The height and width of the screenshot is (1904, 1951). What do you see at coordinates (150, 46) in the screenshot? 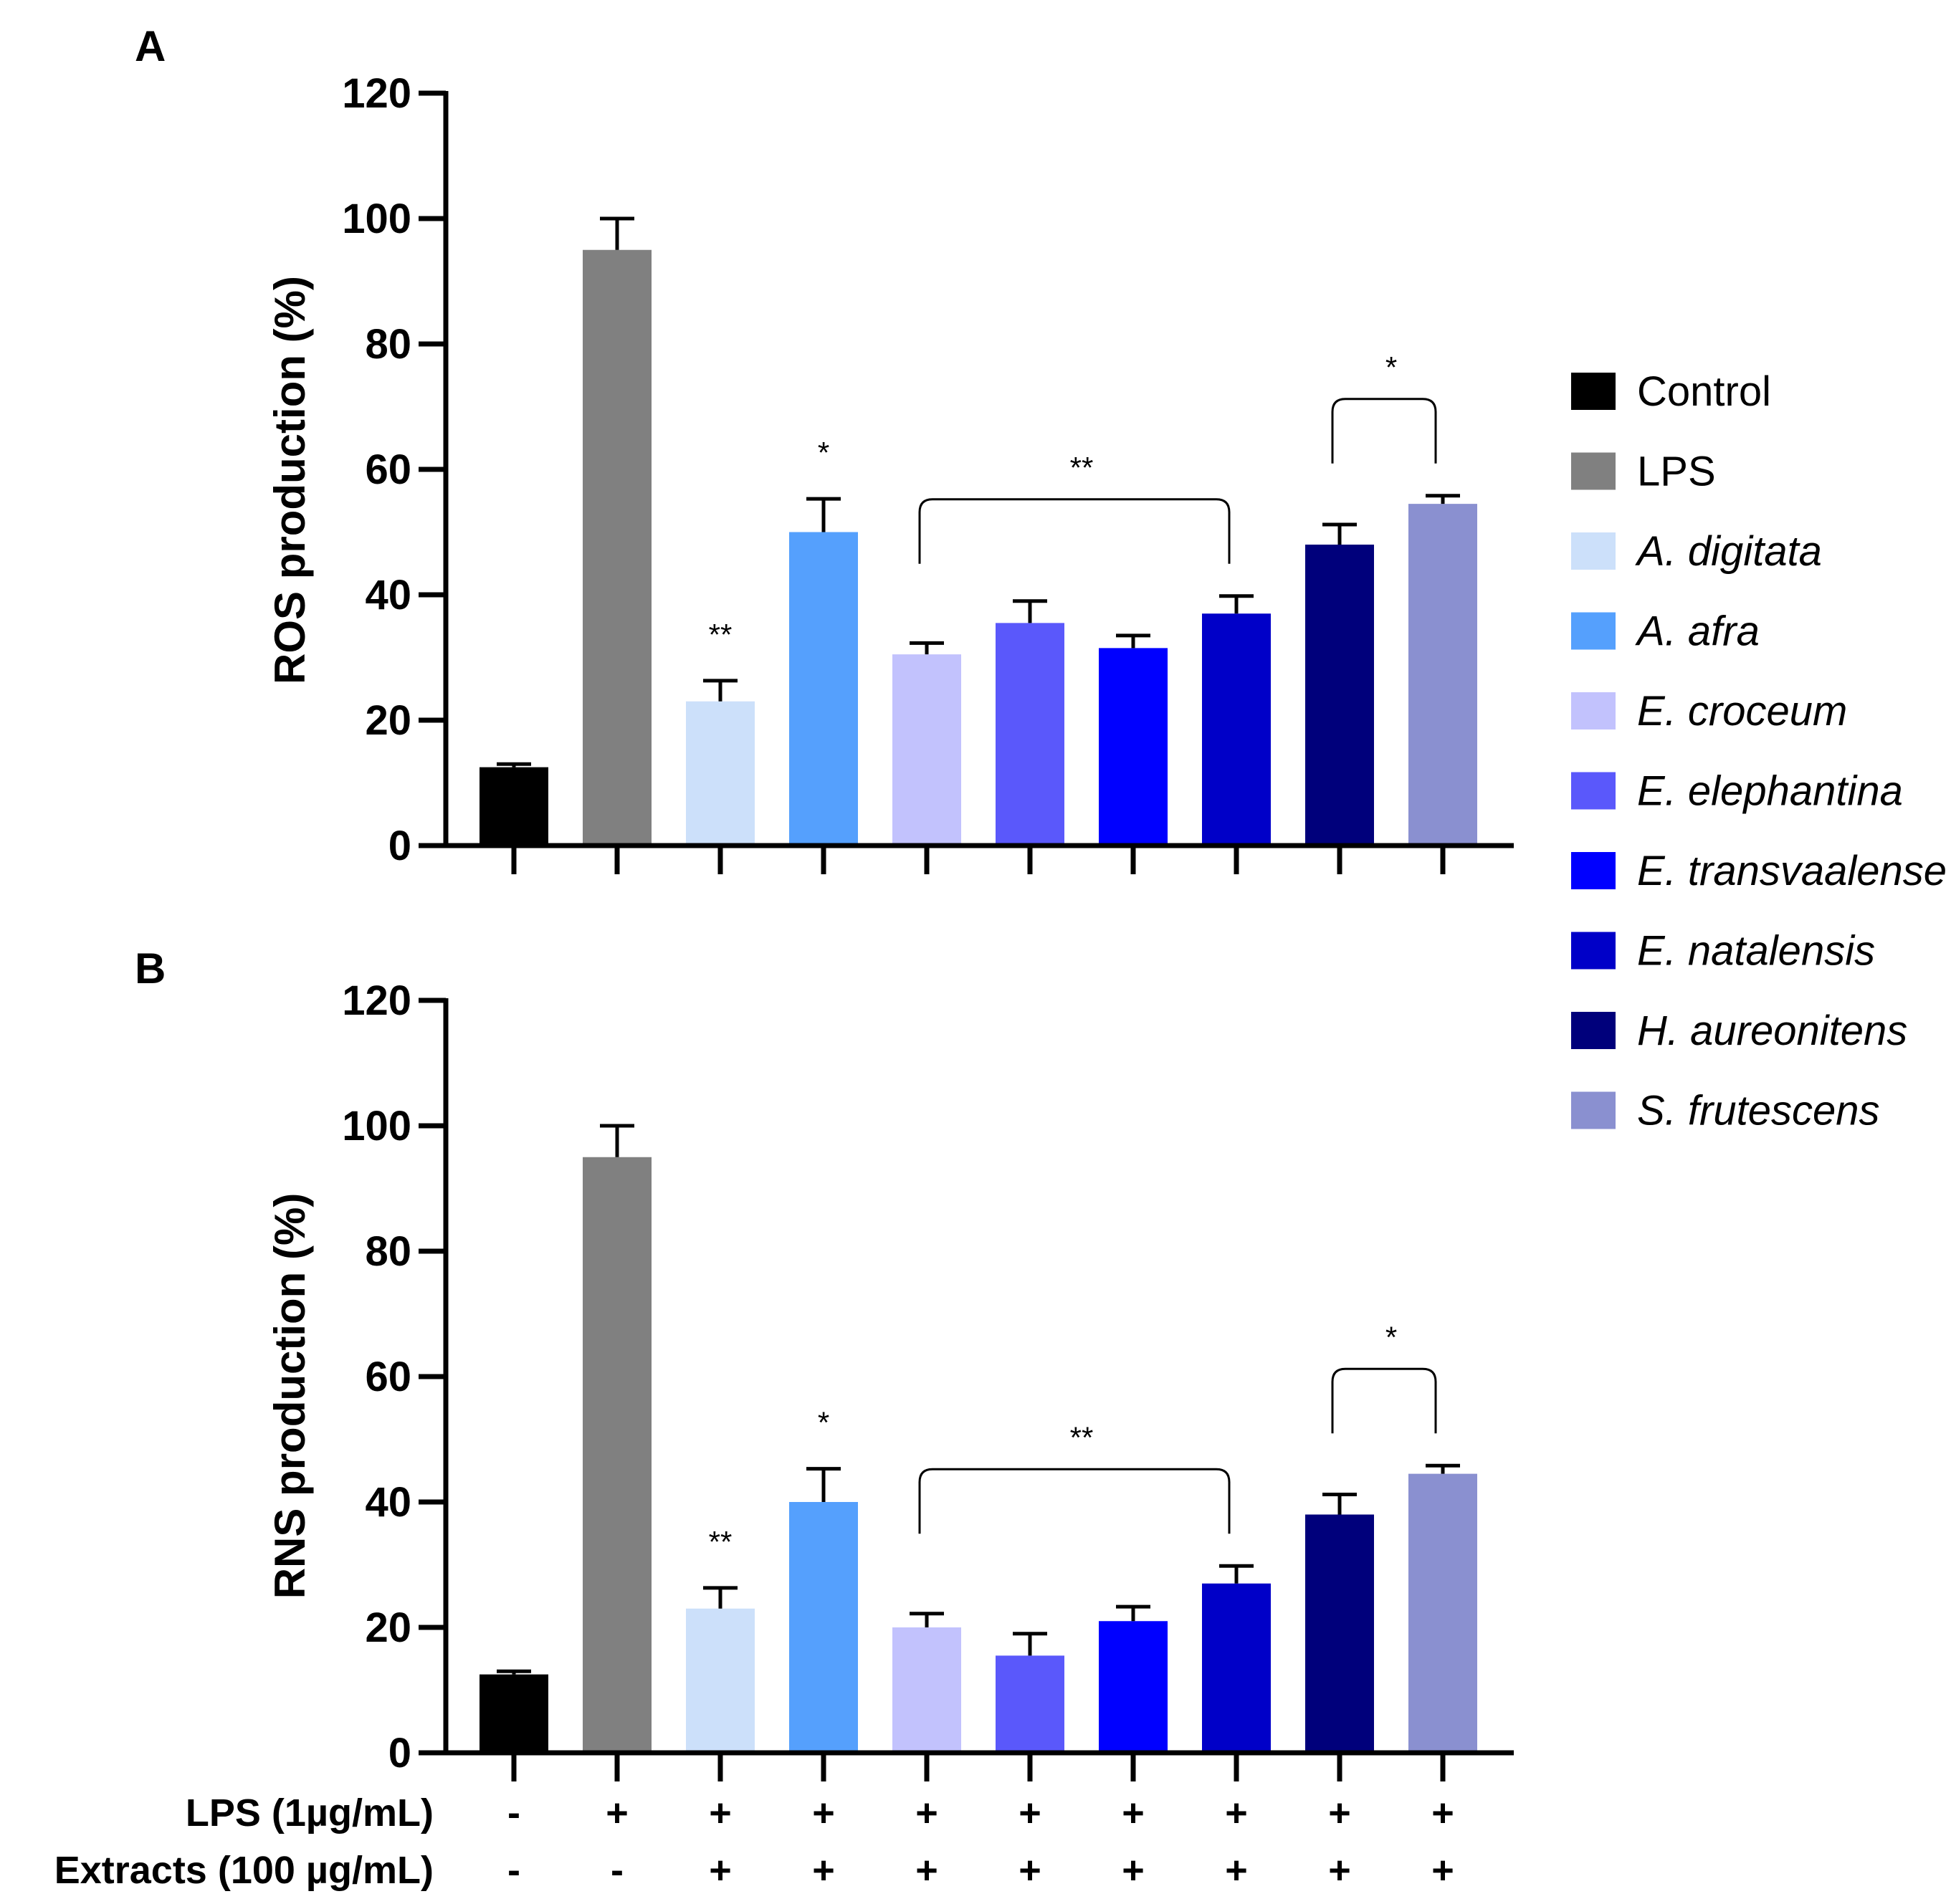
I see `panel-label-a: A` at bounding box center [150, 46].